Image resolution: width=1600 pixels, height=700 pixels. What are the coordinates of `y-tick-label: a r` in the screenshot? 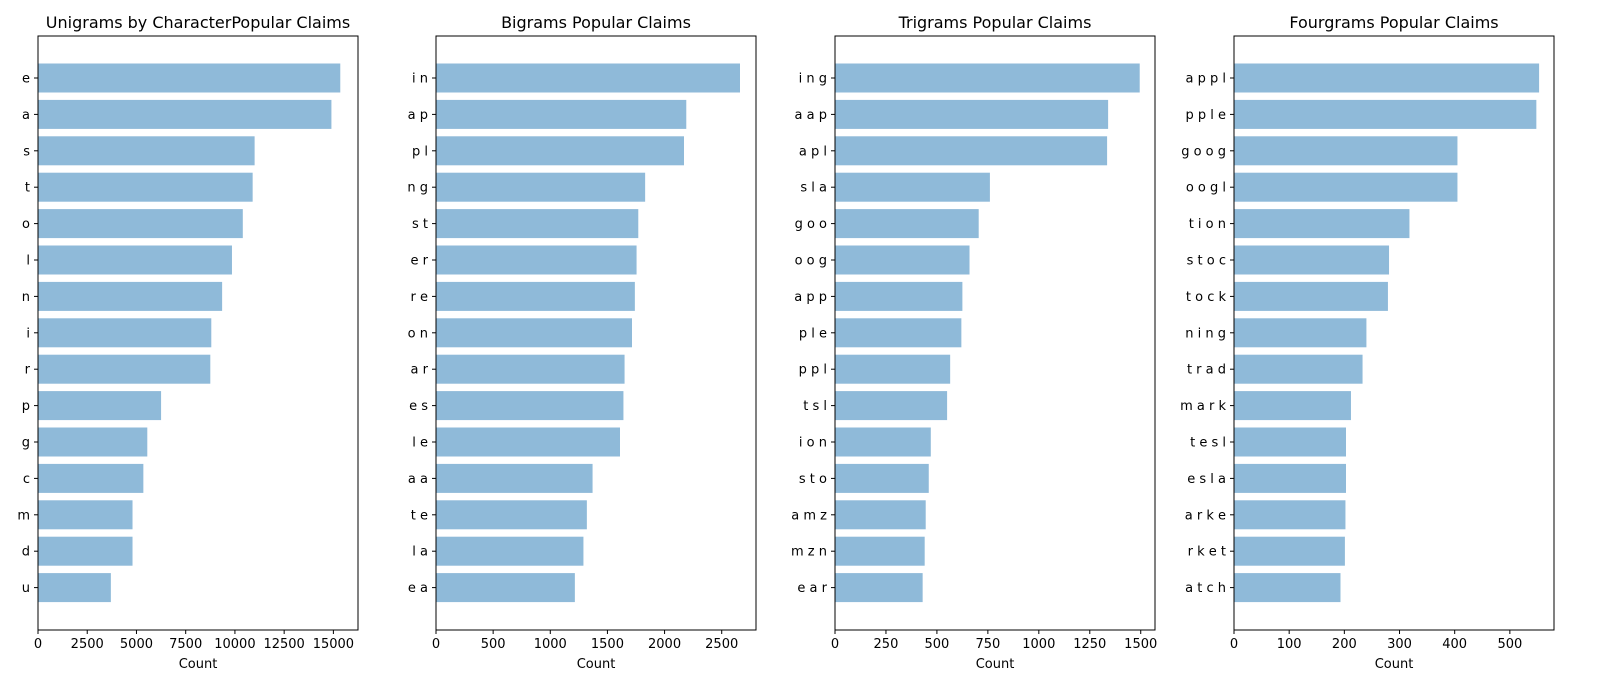 It's located at (420, 370).